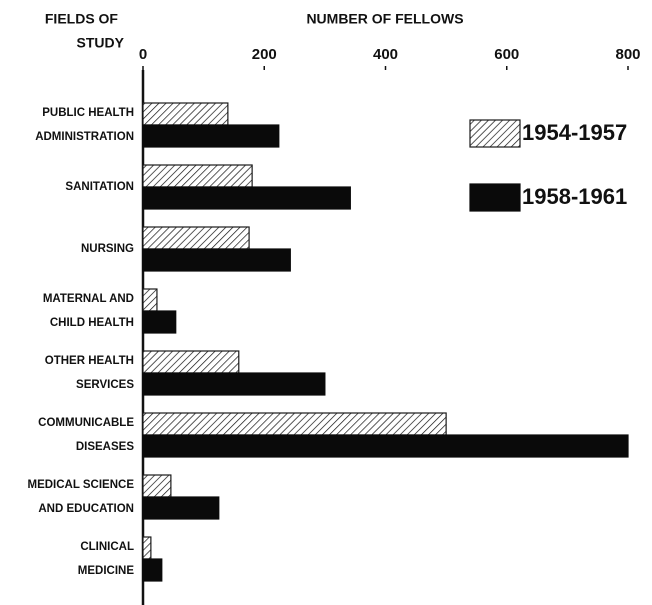 The width and height of the screenshot is (652, 605). I want to click on chart-title: NUMBER OF FELLOWS, so click(384, 19).